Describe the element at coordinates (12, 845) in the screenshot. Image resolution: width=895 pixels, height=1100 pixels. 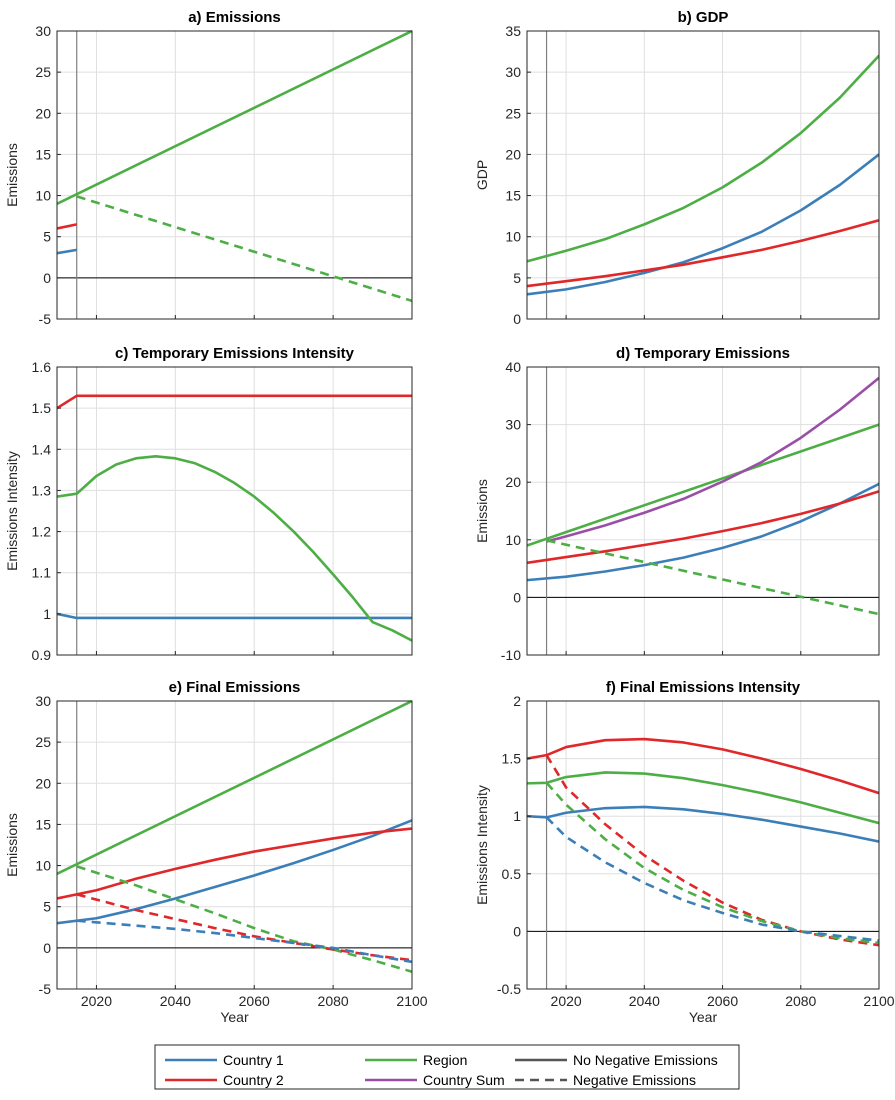
I see `y-axis-label: Emissions` at that location.